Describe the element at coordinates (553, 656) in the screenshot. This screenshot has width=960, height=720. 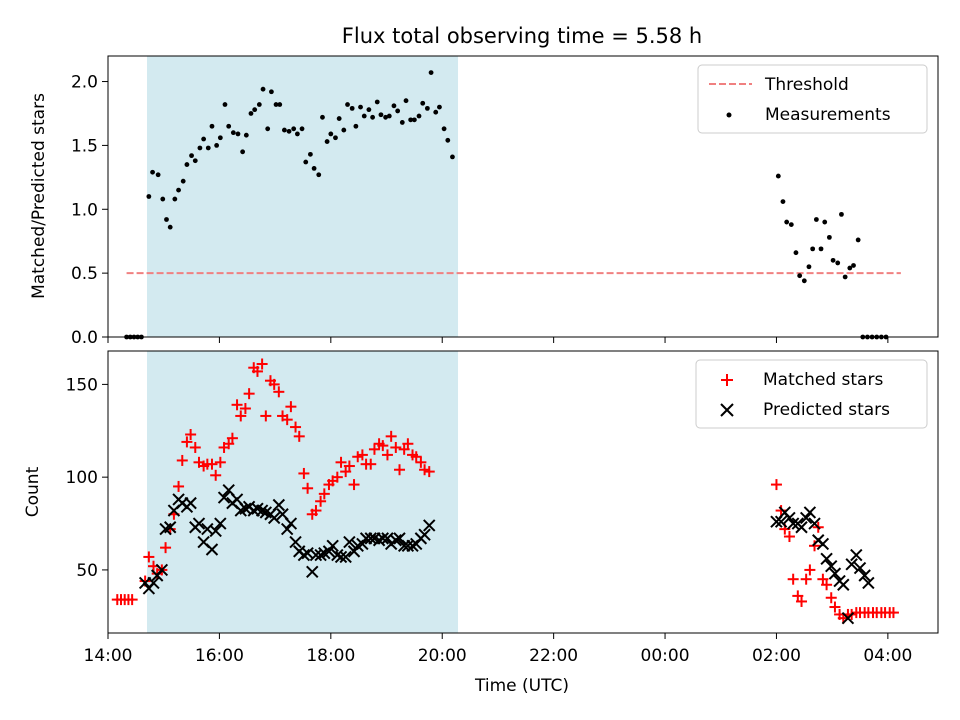
I see `x-tick-label: 22:00` at that location.